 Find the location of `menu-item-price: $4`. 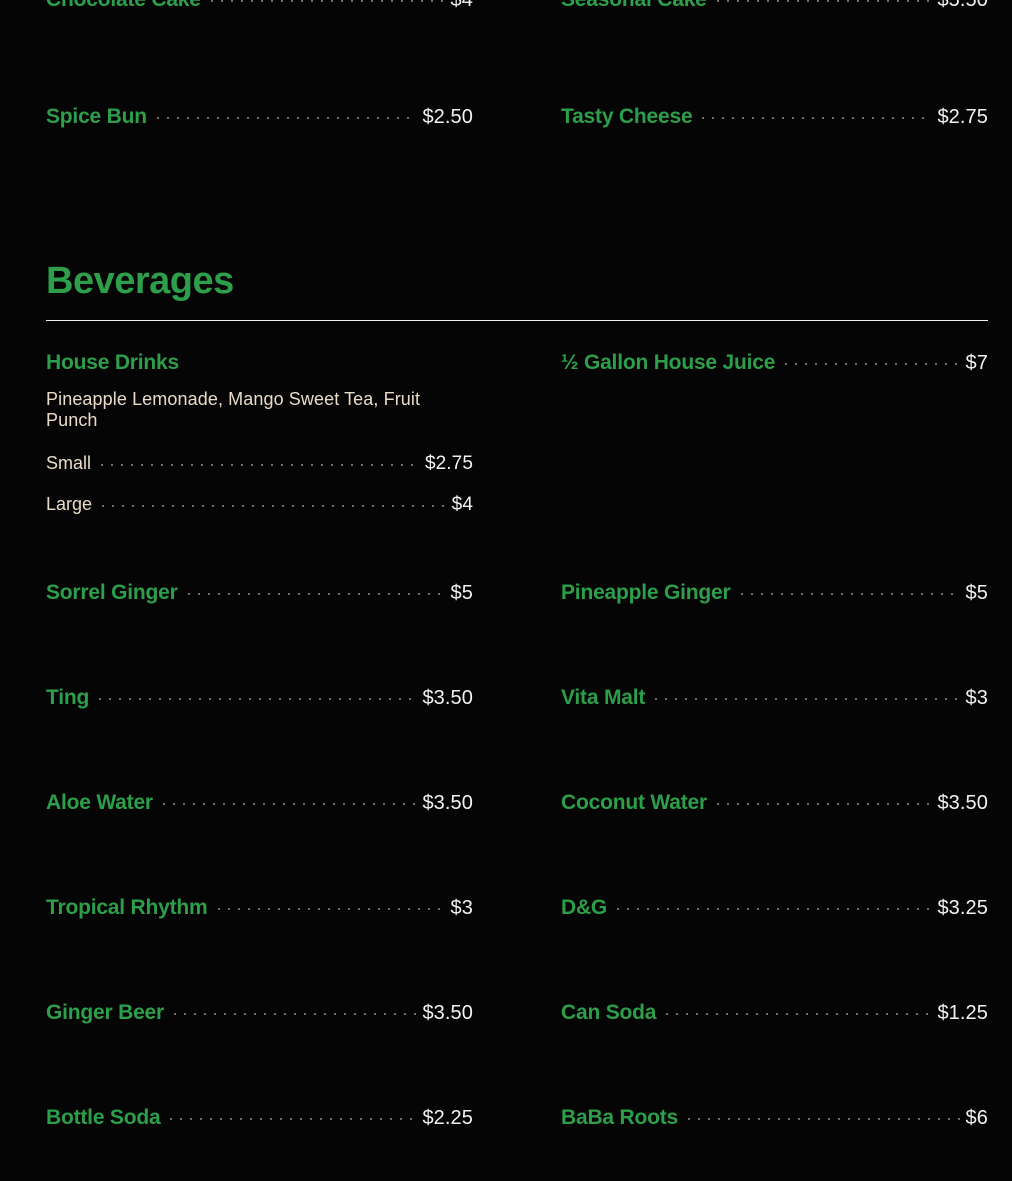

menu-item-price: $4 is located at coordinates (461, 5).